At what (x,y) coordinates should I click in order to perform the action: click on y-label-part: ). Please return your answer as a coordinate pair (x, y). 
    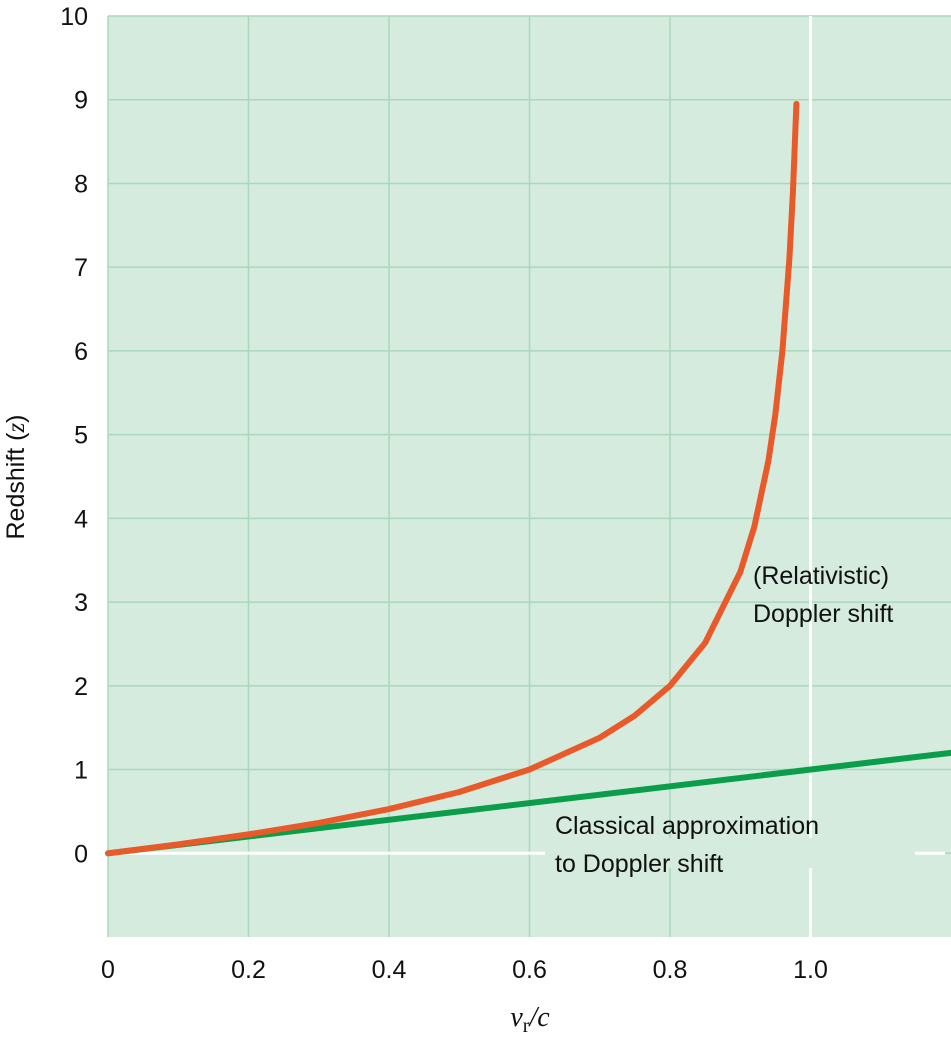
    Looking at the image, I should click on (16, 418).